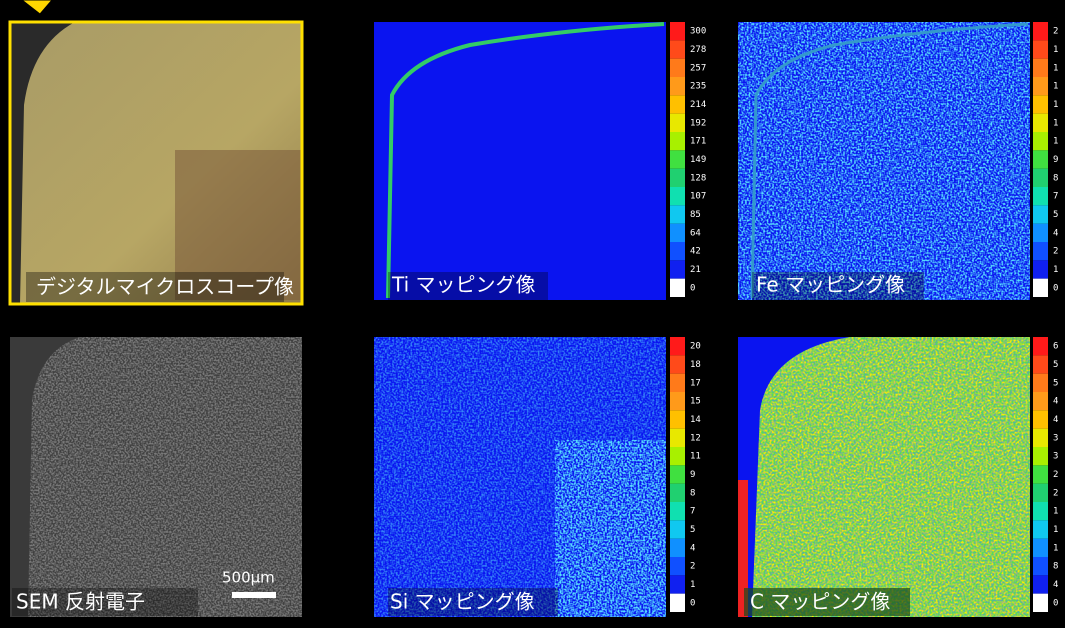 The width and height of the screenshot is (1065, 628). I want to click on colorbar-tick-label: 11, so click(695, 457).